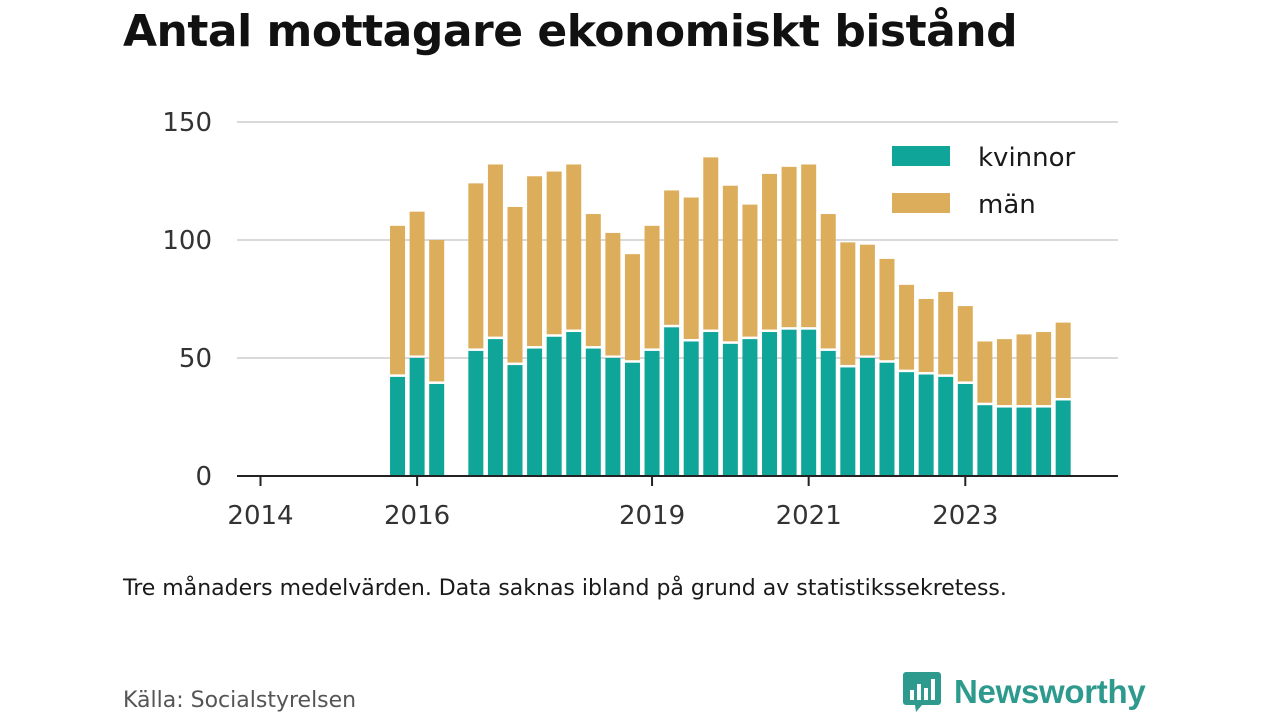 This screenshot has width=1280, height=720. What do you see at coordinates (809, 516) in the screenshot?
I see `x-tick-label: 2021` at bounding box center [809, 516].